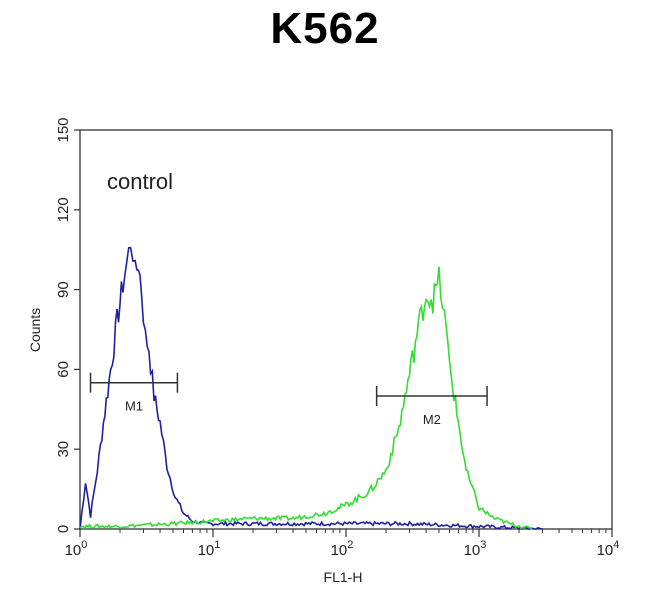  I want to click on x-tick-label: 10³, so click(475, 549).